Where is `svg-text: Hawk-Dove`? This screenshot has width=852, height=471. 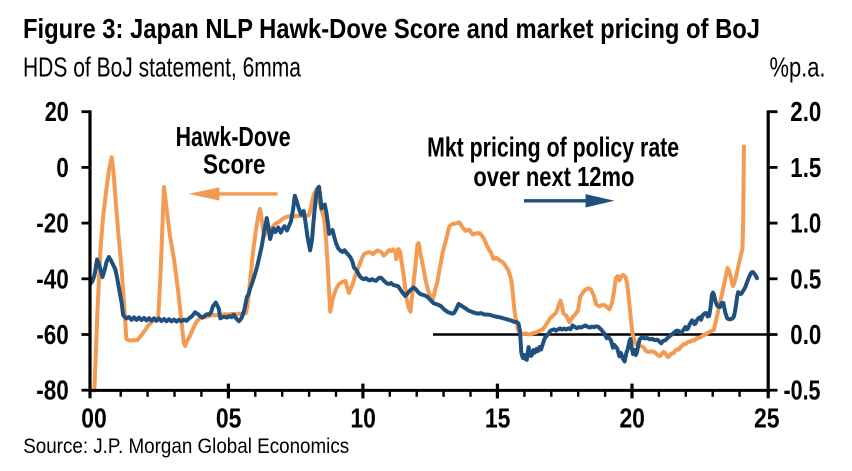
svg-text: Hawk-Dove is located at coordinates (233, 136).